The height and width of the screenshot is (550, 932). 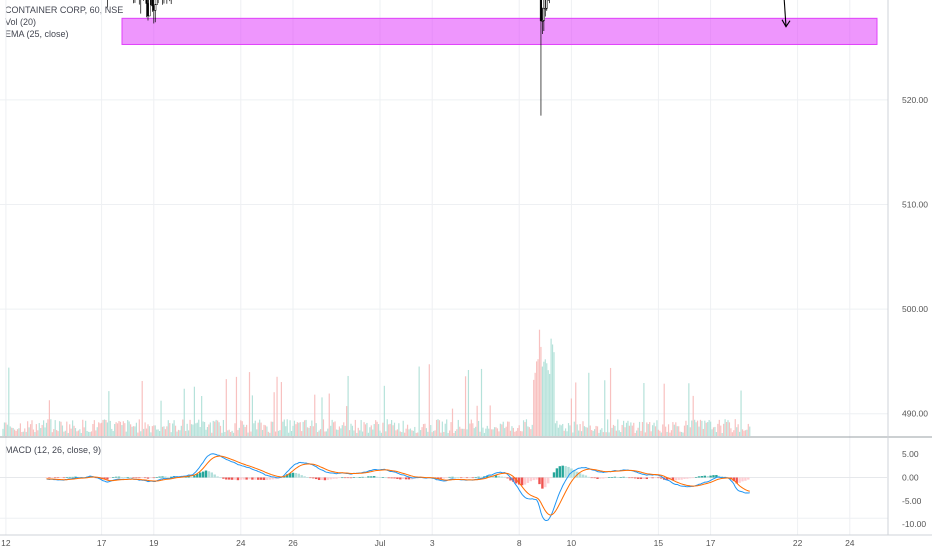 What do you see at coordinates (915, 100) in the screenshot?
I see `y-tick-label: 520.00` at bounding box center [915, 100].